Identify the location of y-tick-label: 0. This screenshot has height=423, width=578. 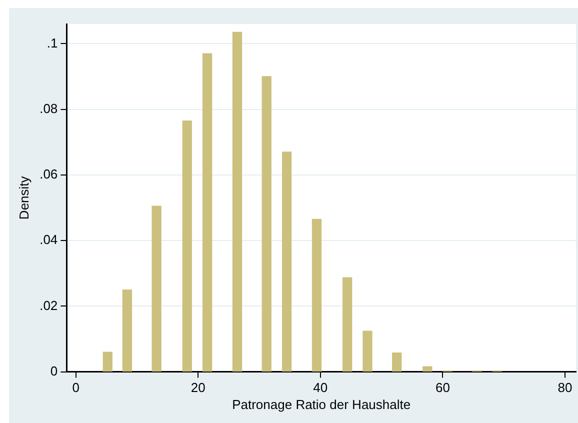
(54, 370).